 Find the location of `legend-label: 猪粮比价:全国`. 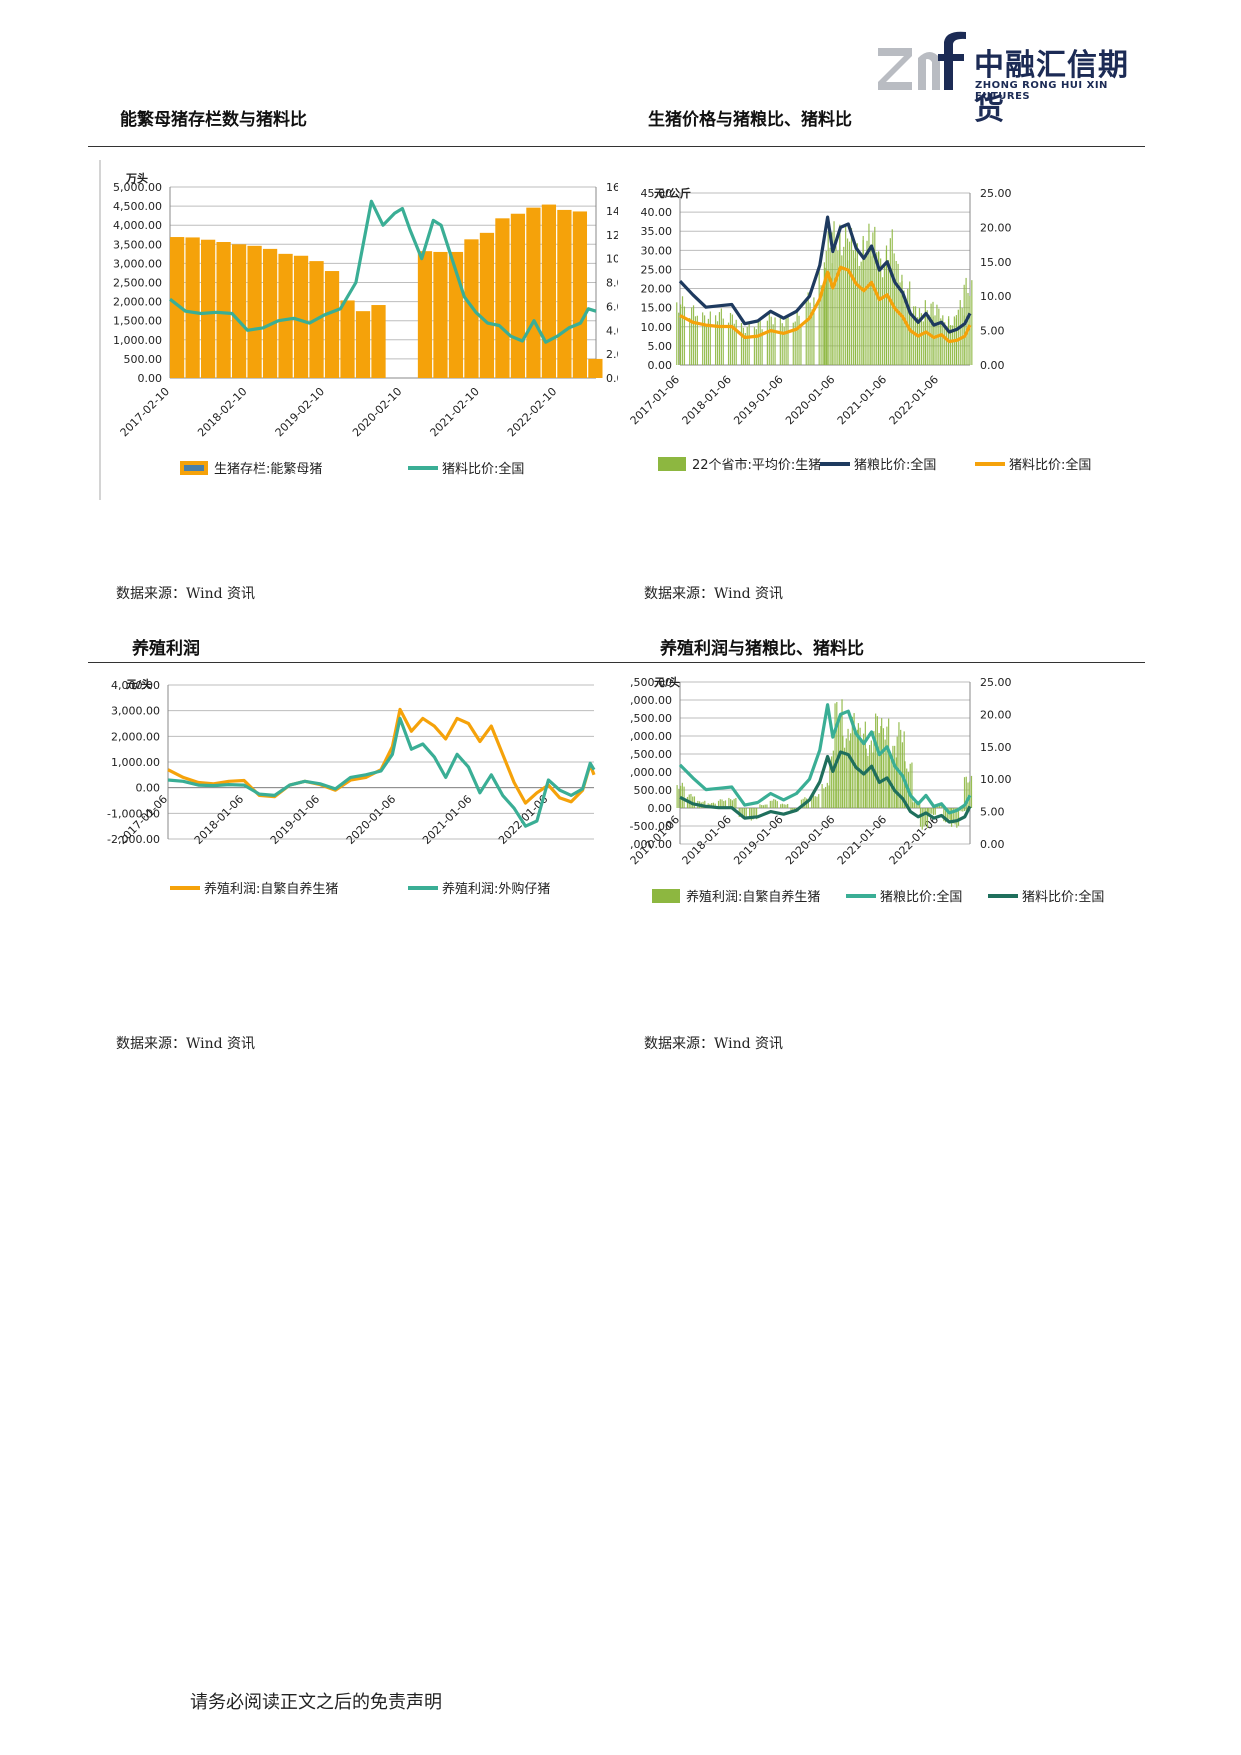

legend-label: 猪粮比价:全国 is located at coordinates (921, 897).